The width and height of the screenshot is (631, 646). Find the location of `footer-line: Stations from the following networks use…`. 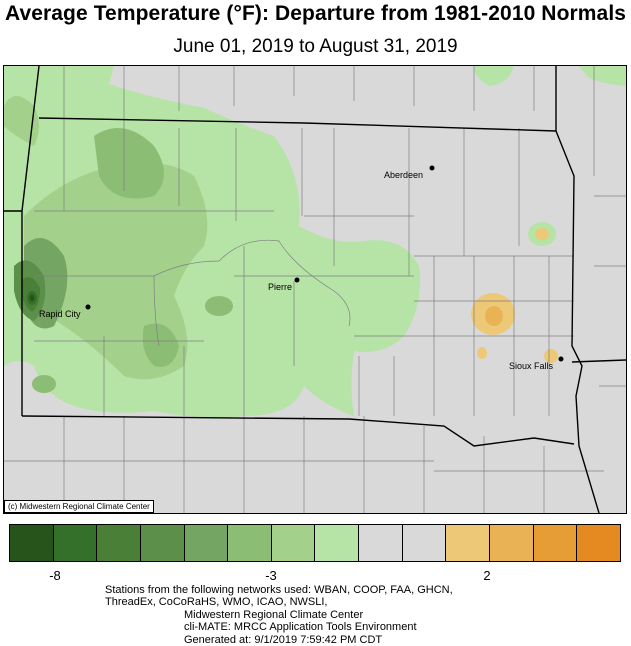

footer-line: Stations from the following networks use… is located at coordinates (279, 590).